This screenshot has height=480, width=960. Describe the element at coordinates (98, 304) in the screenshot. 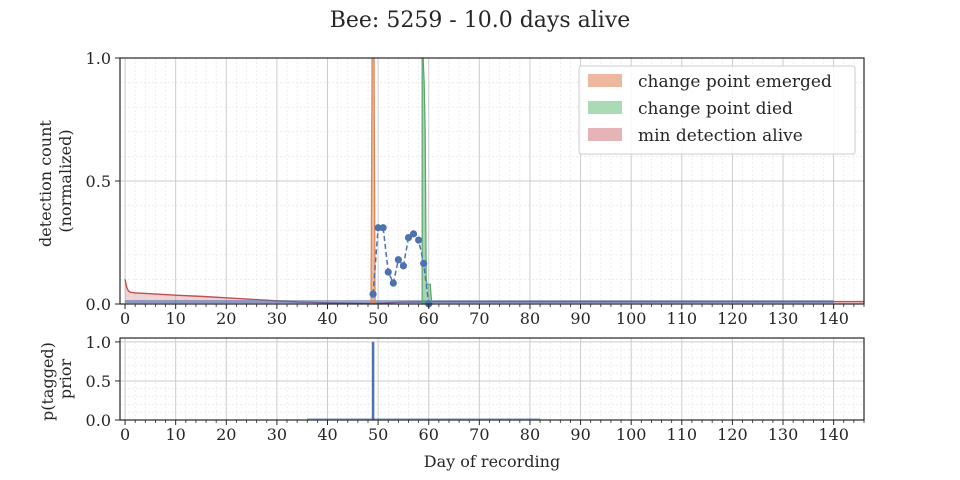

I see `detection-ytick-label: 0.0` at that location.